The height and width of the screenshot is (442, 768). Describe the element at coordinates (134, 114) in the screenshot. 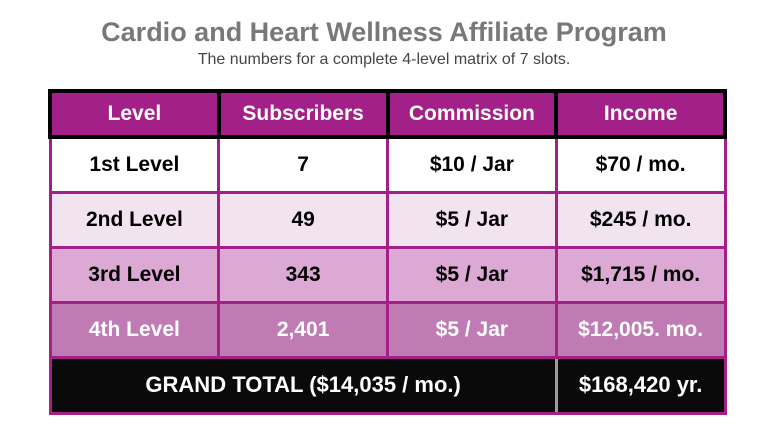

I see `column-header-level: Level` at that location.